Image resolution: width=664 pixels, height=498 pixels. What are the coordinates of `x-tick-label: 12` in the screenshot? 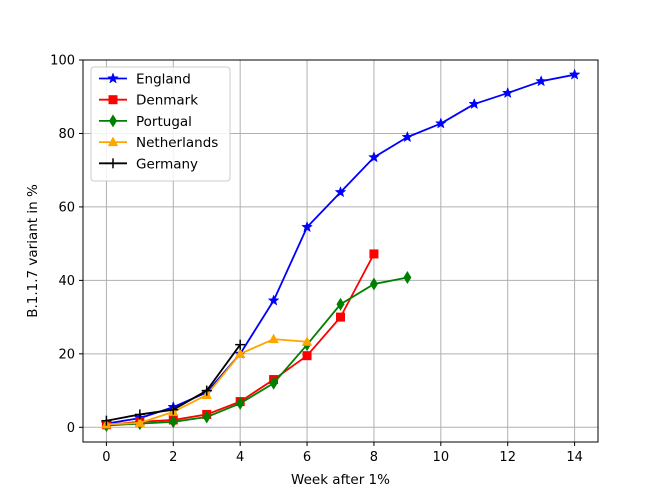 It's located at (507, 457).